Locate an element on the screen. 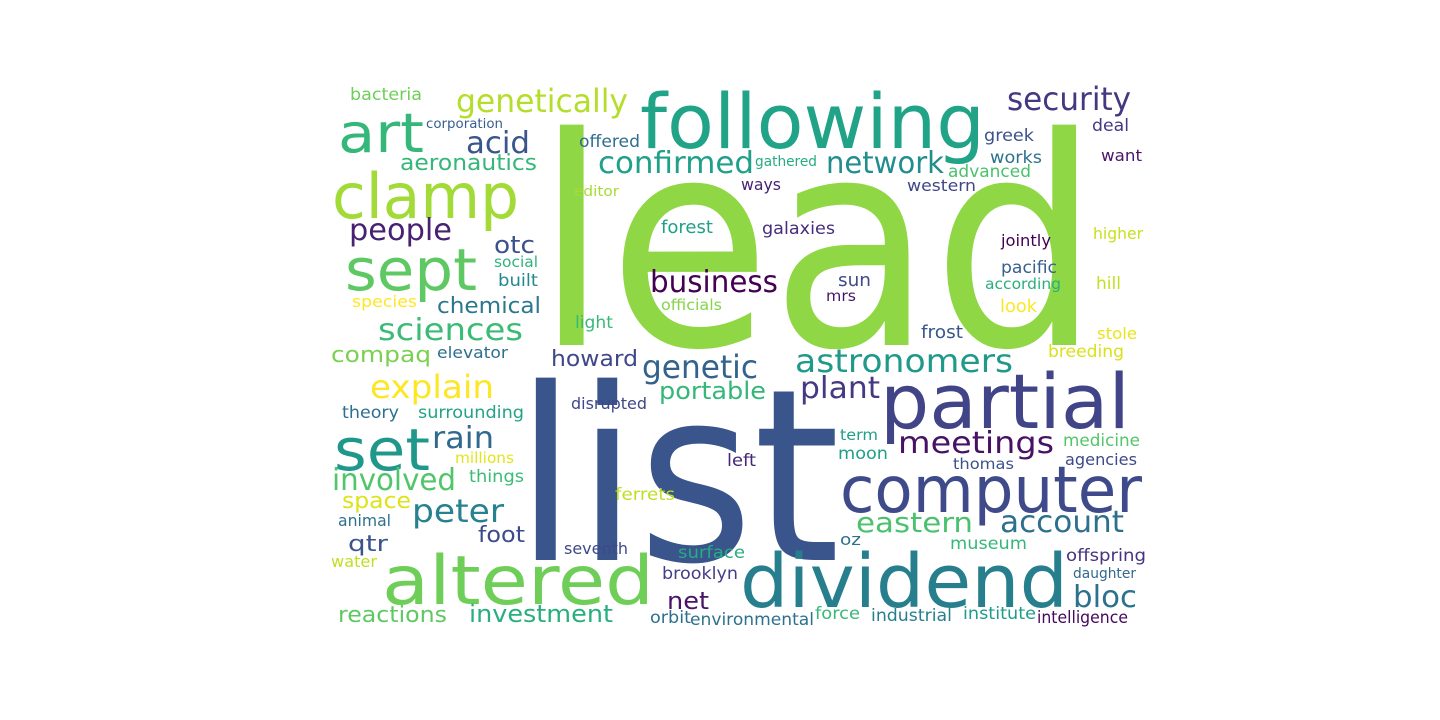  word-network: network is located at coordinates (885, 163).